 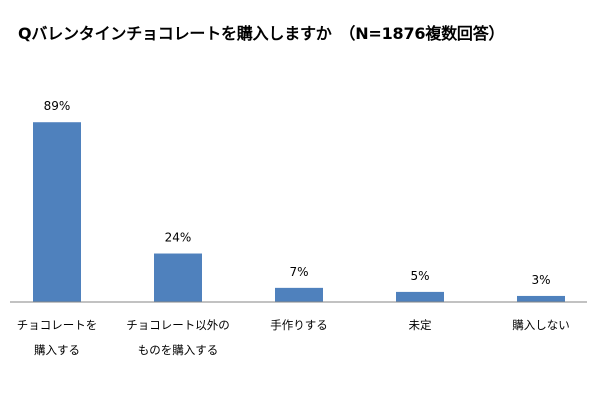 I want to click on category-label-2: チョコレート以外の ものを購入する, so click(x=178, y=338).